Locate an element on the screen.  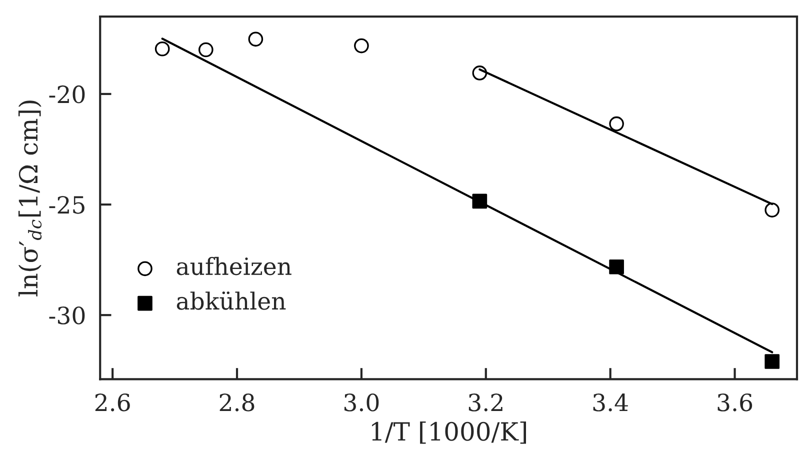
x-axis-title: 1/T [1000/K] is located at coordinates (449, 432).